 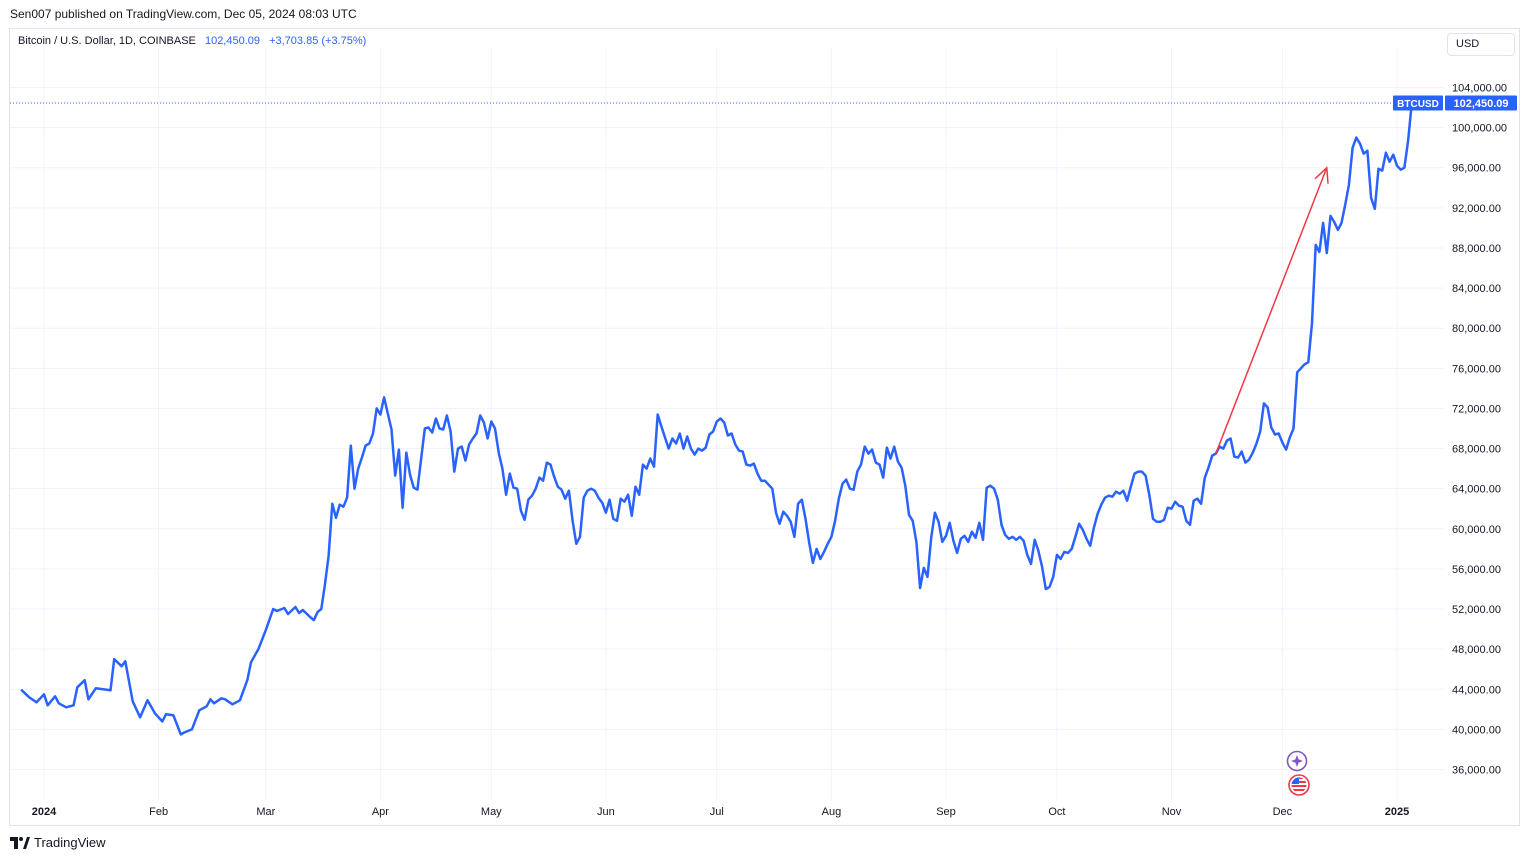 What do you see at coordinates (1476, 209) in the screenshot?
I see `y-tick-label: 92,000.00` at bounding box center [1476, 209].